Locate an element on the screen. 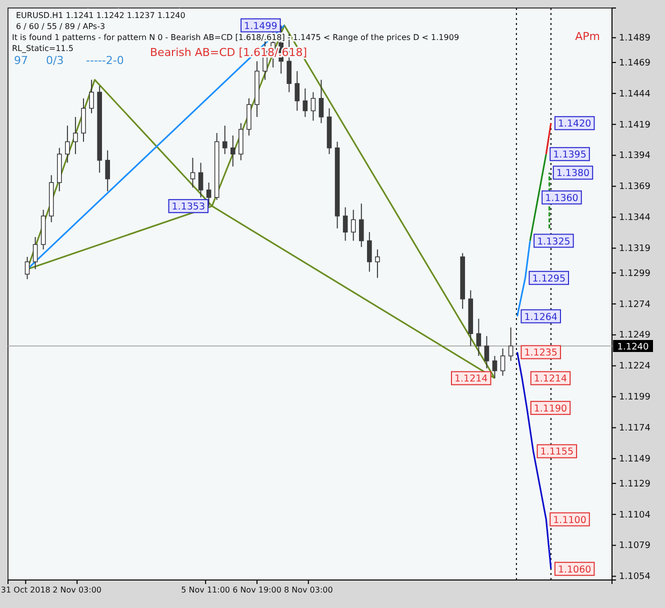 The height and width of the screenshot is (608, 665). y-tick-label: 1.1199 is located at coordinates (635, 397).